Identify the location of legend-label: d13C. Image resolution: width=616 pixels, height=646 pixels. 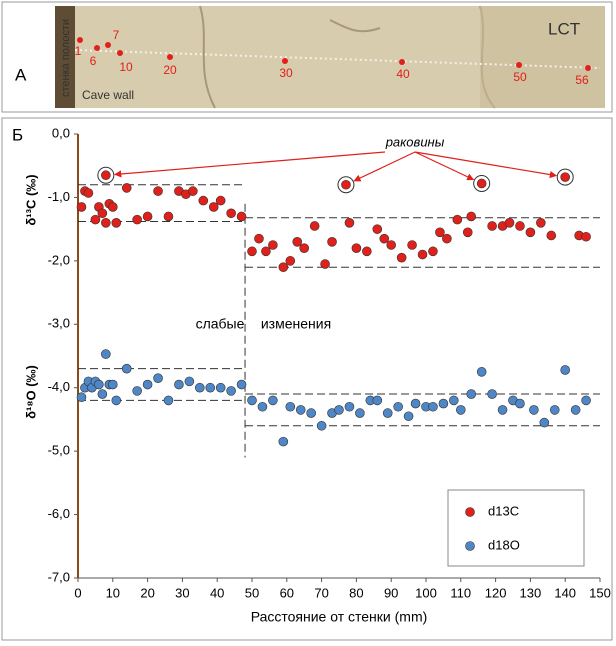
(503, 510).